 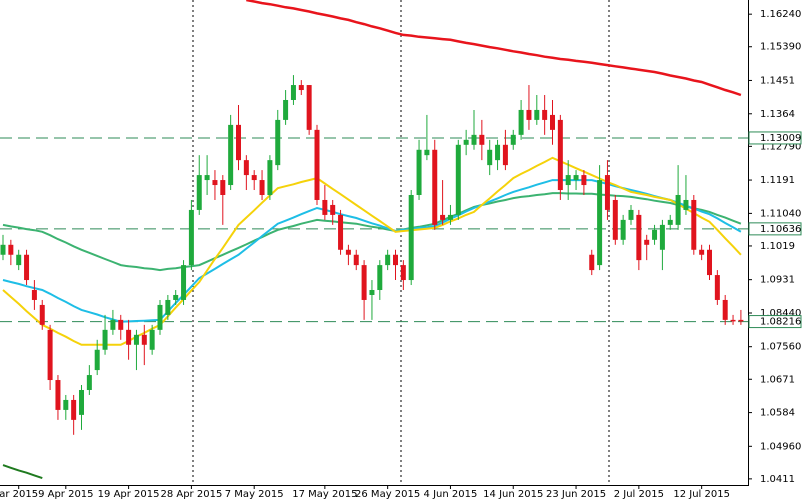 I want to click on y-tick-label: 1.08440, so click(x=780, y=313).